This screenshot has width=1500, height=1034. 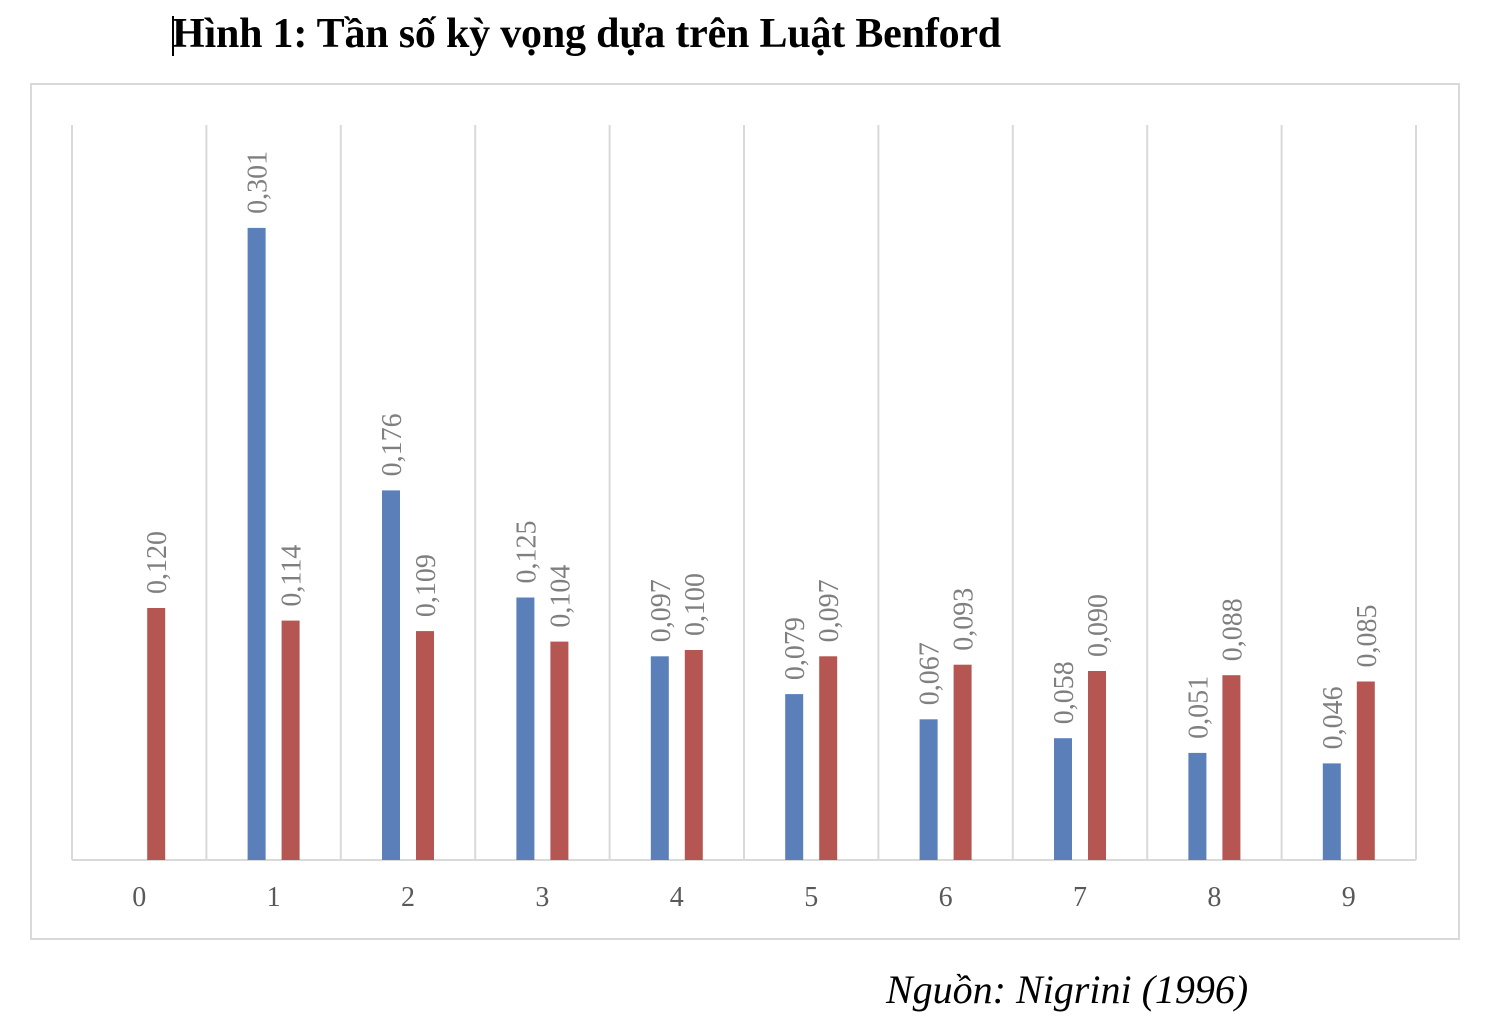 I want to click on data-label-series2-3: 0,104, so click(x=560, y=596).